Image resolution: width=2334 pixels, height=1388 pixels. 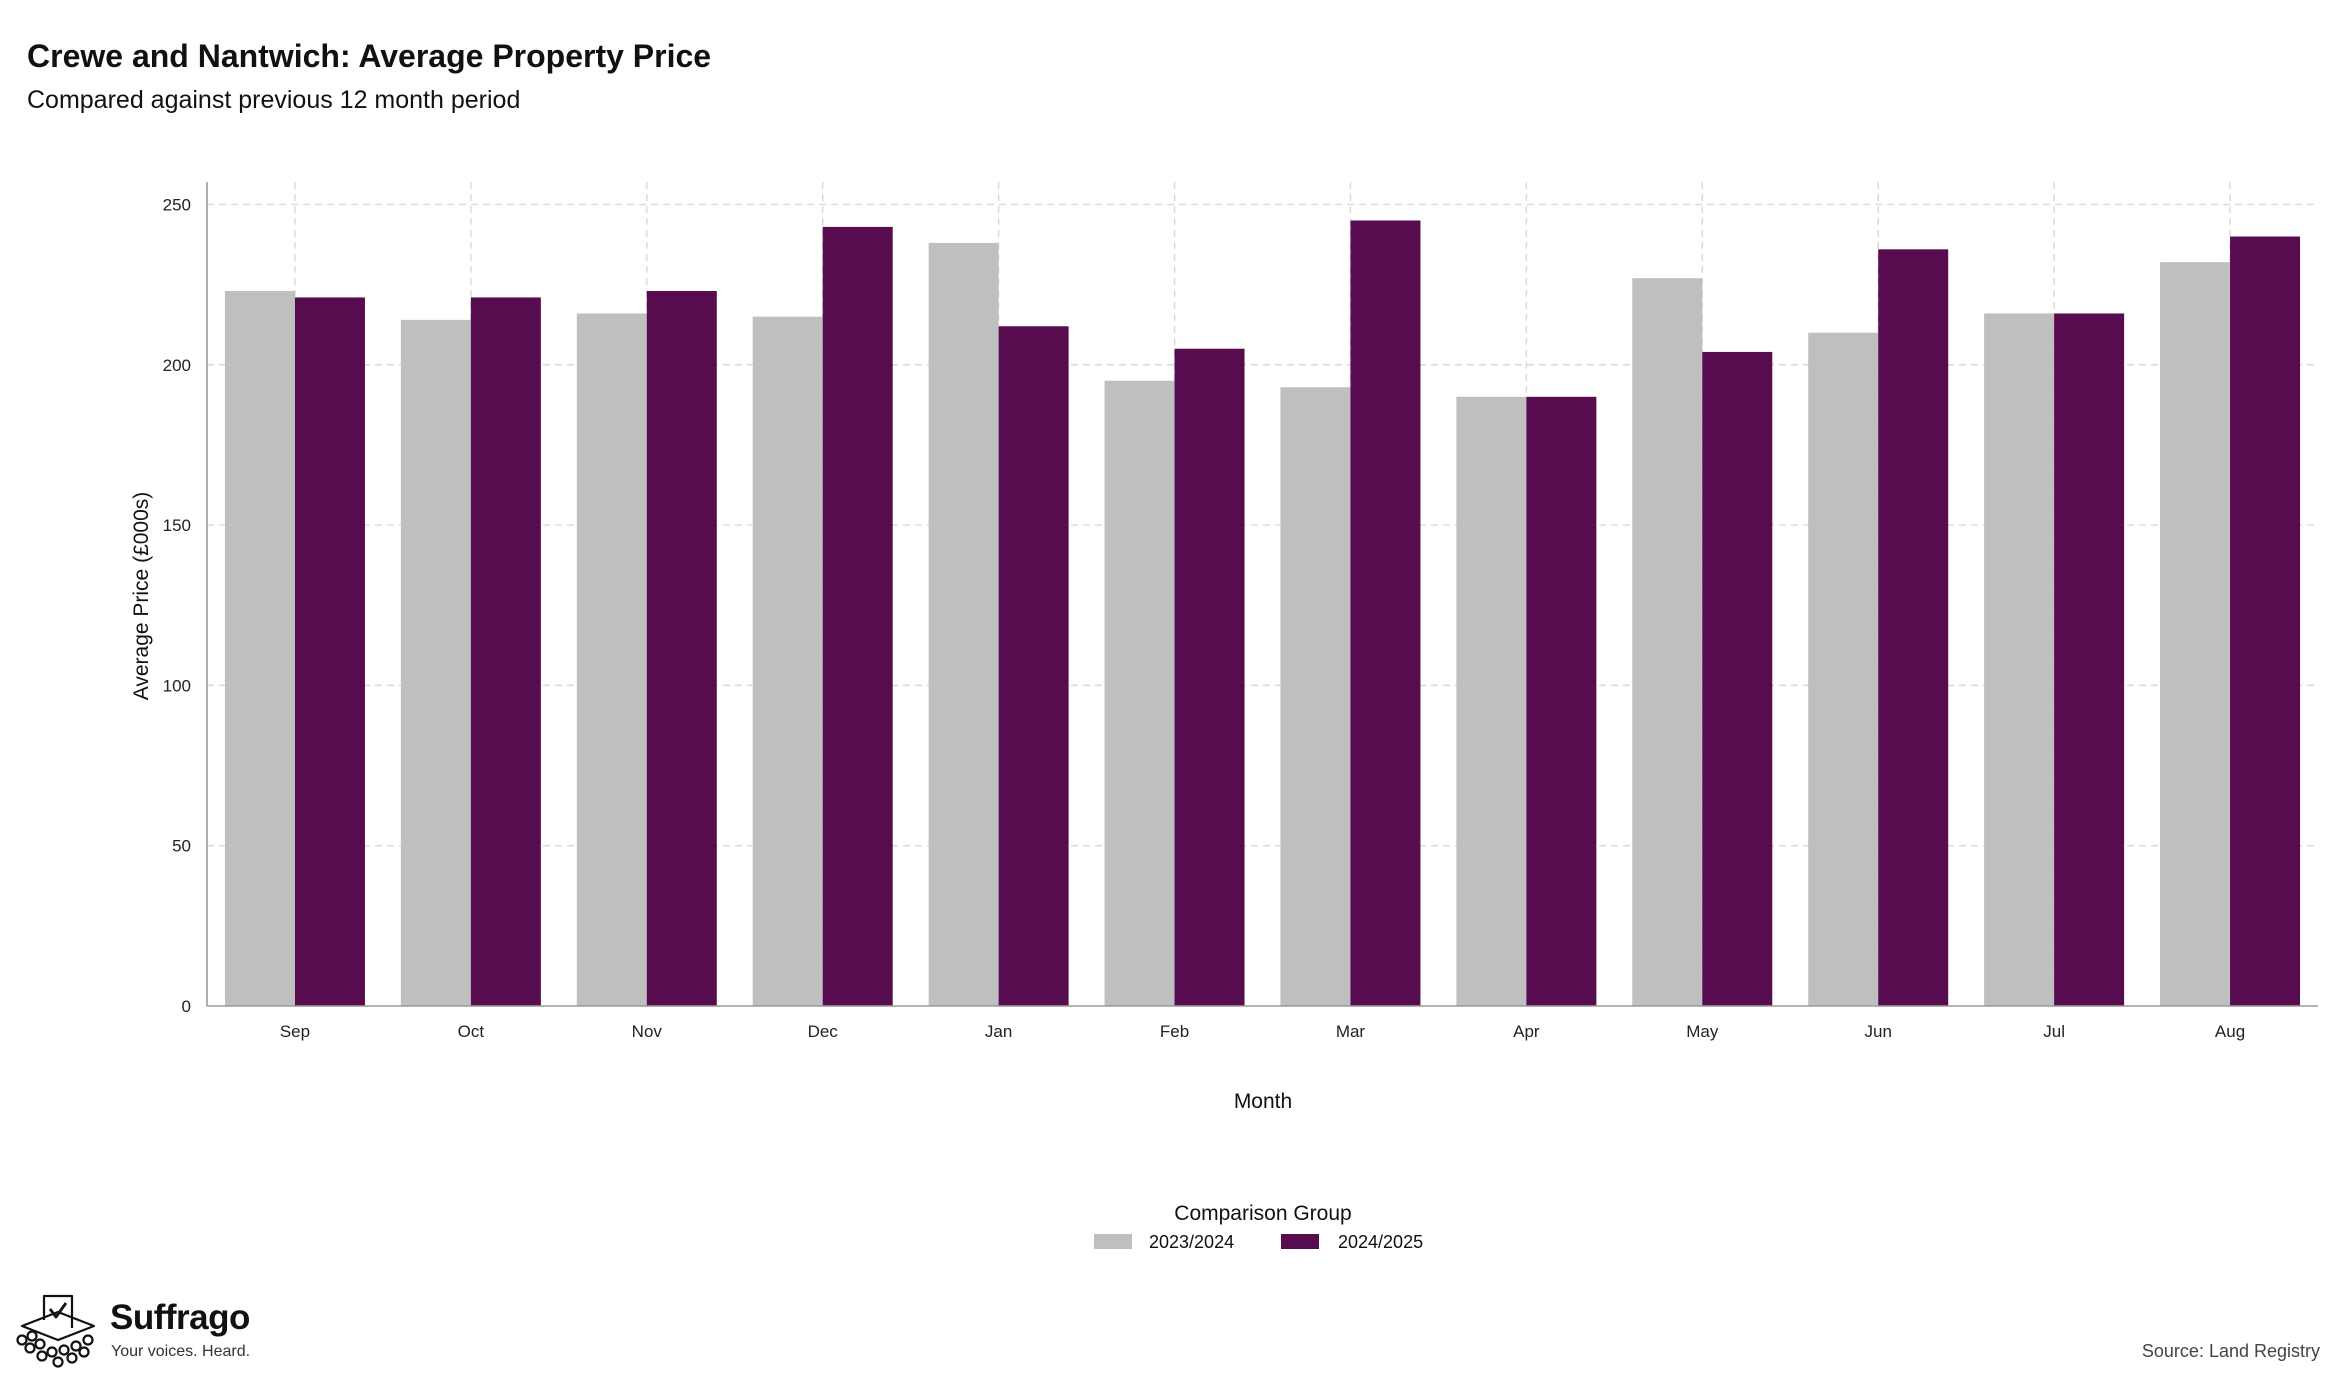 What do you see at coordinates (177, 685) in the screenshot?
I see `y-tick-label: 100` at bounding box center [177, 685].